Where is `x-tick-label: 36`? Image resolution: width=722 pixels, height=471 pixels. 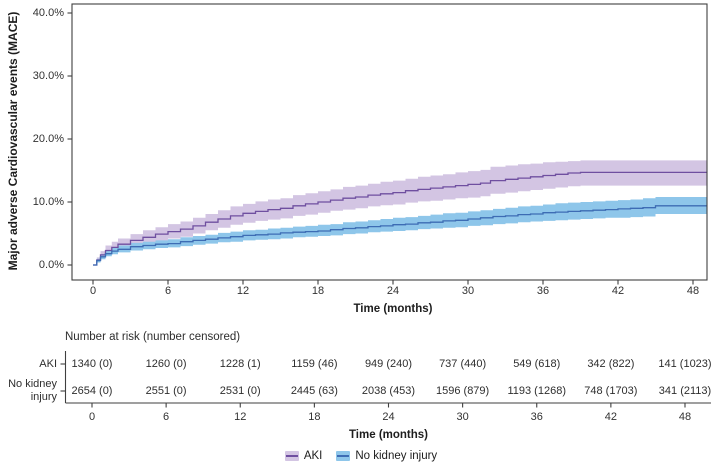
x-tick-label: 36 is located at coordinates (543, 291).